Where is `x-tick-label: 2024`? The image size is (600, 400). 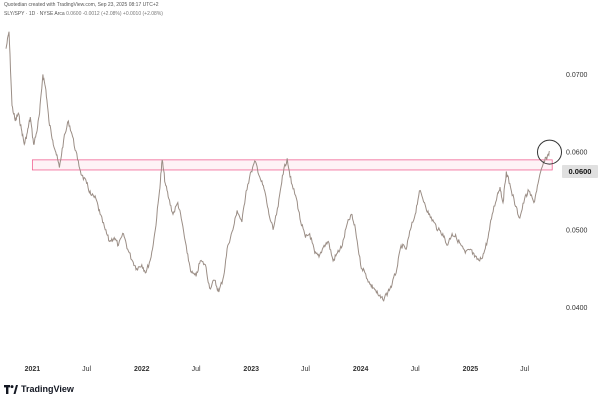 x-tick-label: 2024 is located at coordinates (361, 369).